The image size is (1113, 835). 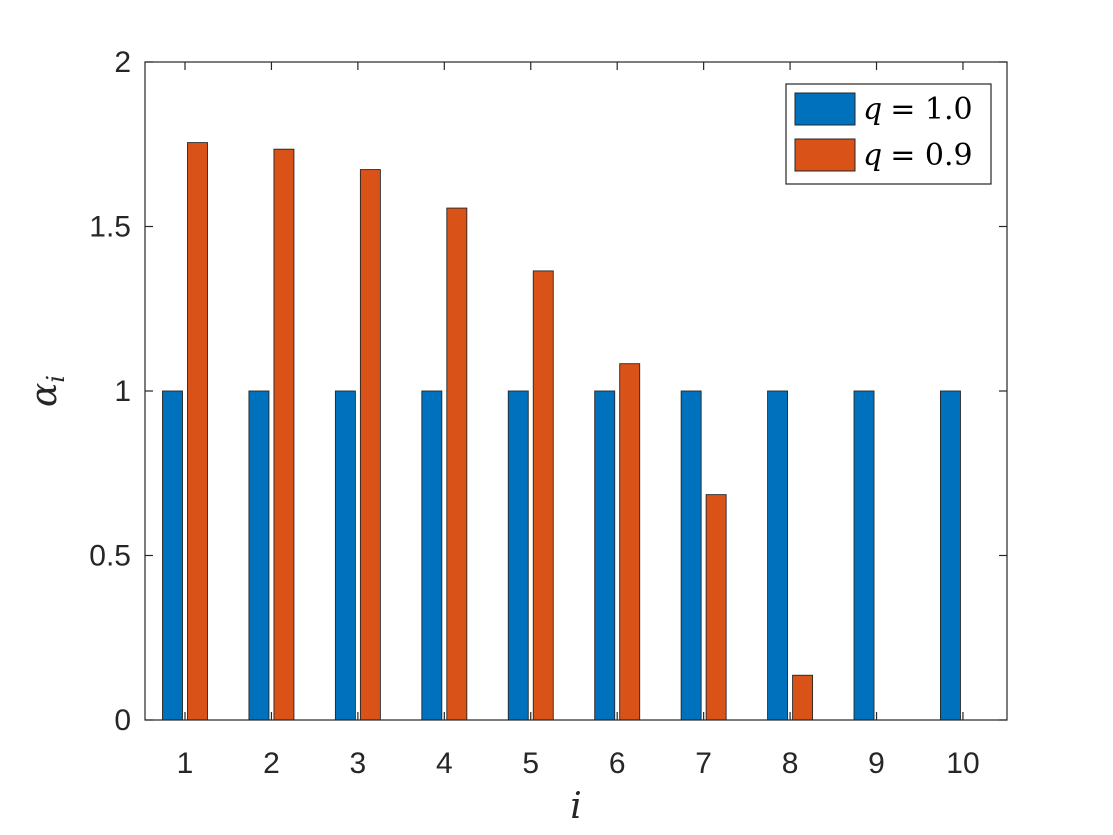 I want to click on y-axis-label: αi, so click(x=47, y=391).